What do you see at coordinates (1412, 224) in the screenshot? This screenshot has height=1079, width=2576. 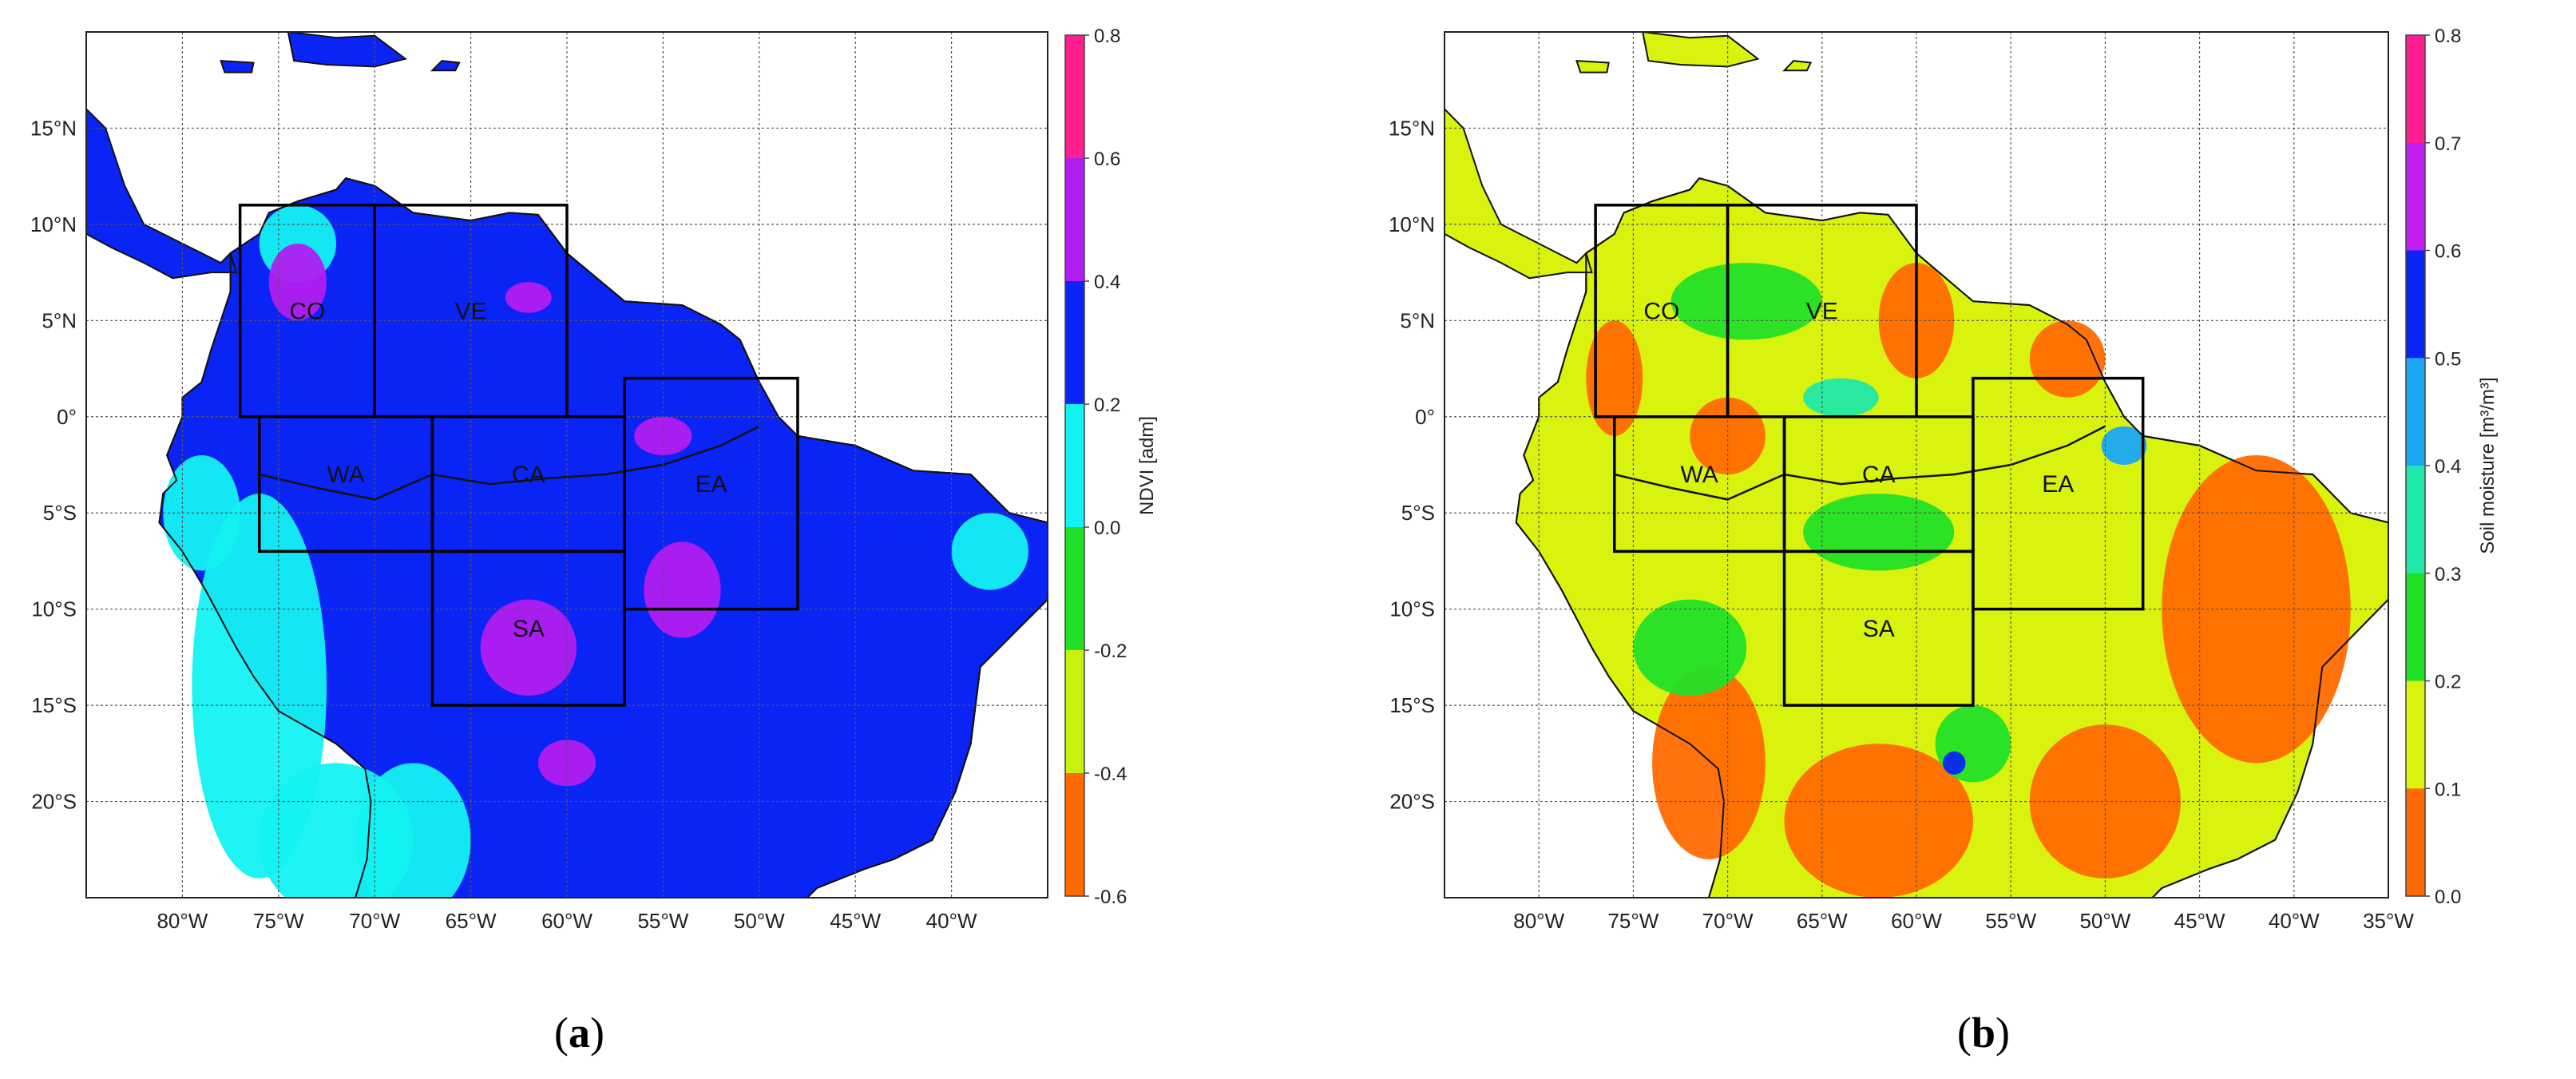 I see `latitude-tick-label: 10°N` at bounding box center [1412, 224].